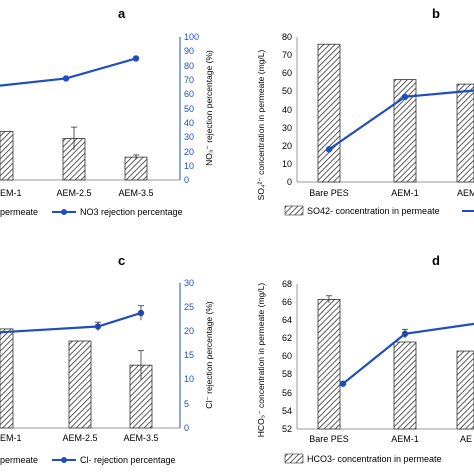 The height and width of the screenshot is (474, 474). Describe the element at coordinates (287, 284) in the screenshot. I see `panel-d-tick-68: 68` at that location.